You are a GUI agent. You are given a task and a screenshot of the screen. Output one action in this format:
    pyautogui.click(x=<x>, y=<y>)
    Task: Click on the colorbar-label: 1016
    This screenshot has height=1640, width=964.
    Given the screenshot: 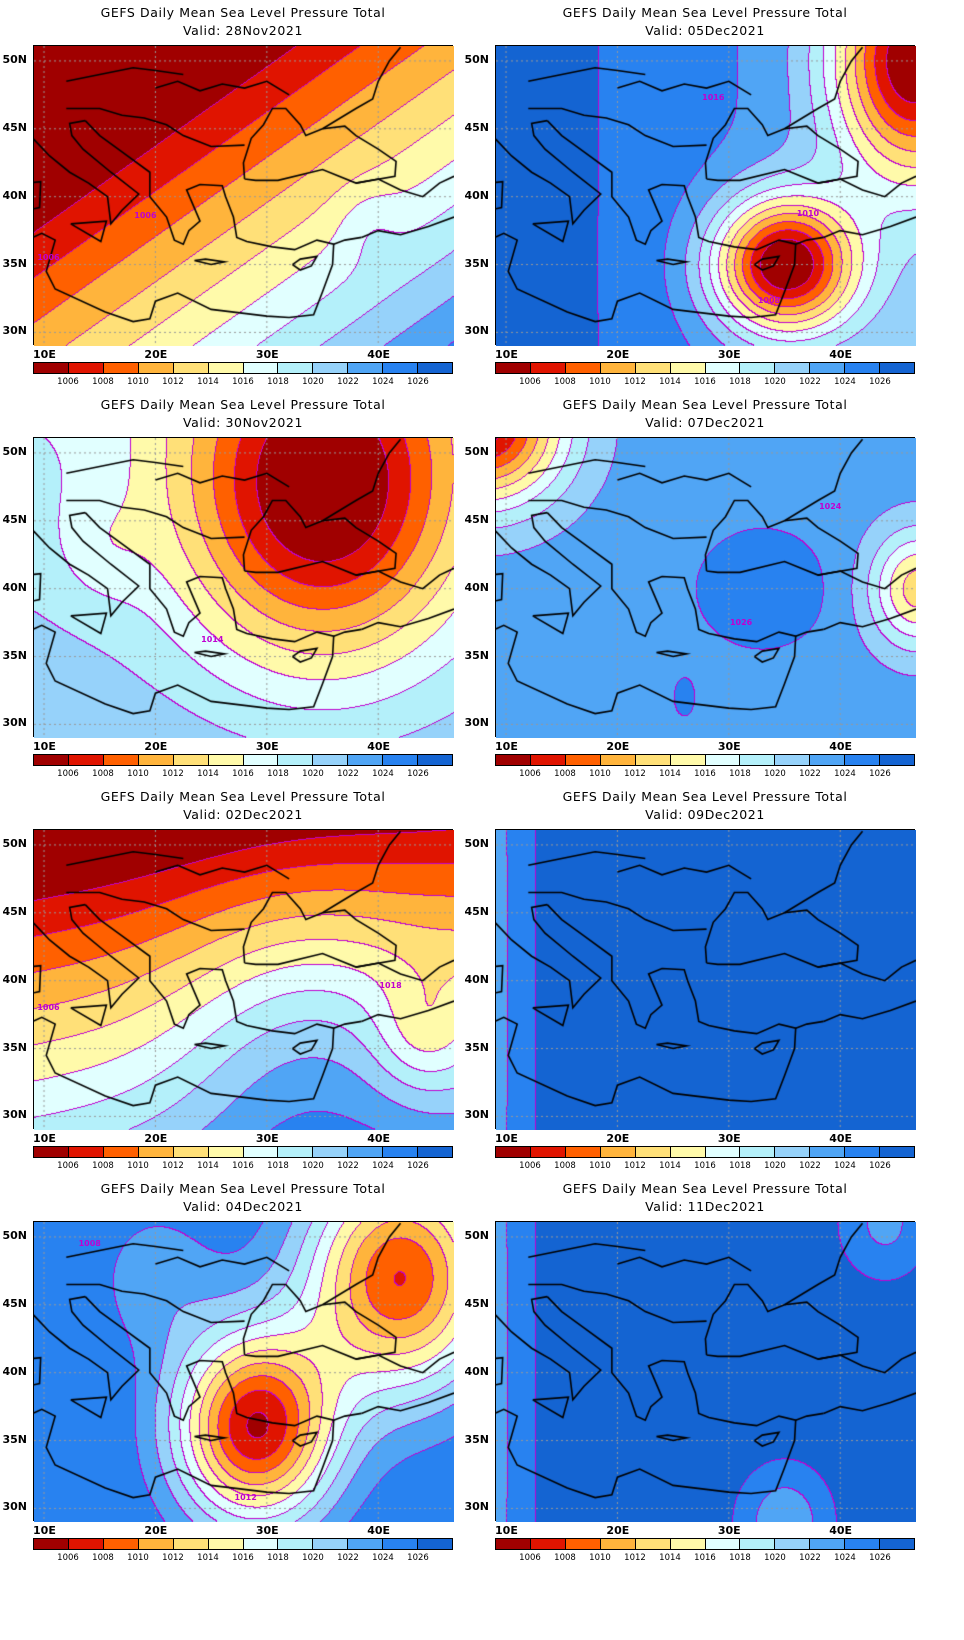 What is the action you would take?
    pyautogui.click(x=243, y=382)
    